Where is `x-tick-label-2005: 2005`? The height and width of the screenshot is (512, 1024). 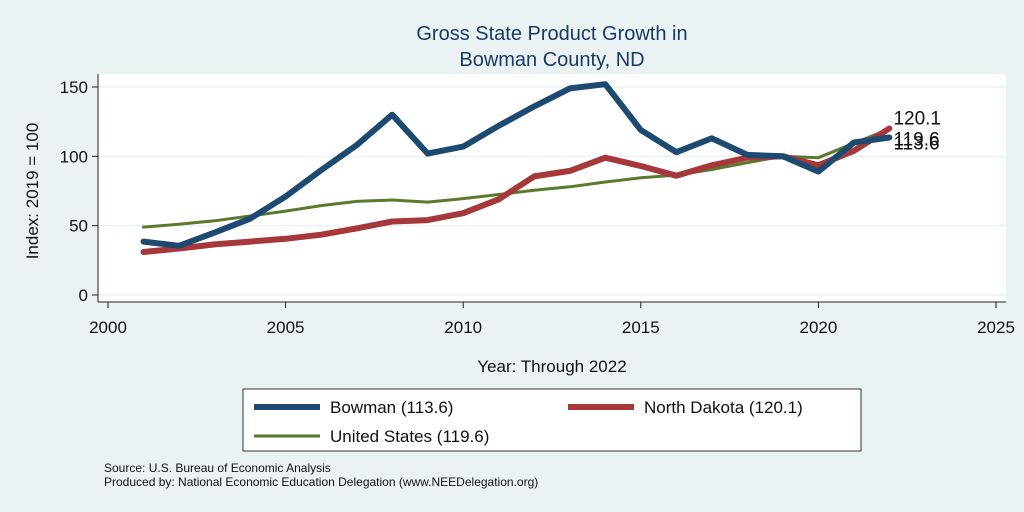
x-tick-label-2005: 2005 is located at coordinates (286, 327).